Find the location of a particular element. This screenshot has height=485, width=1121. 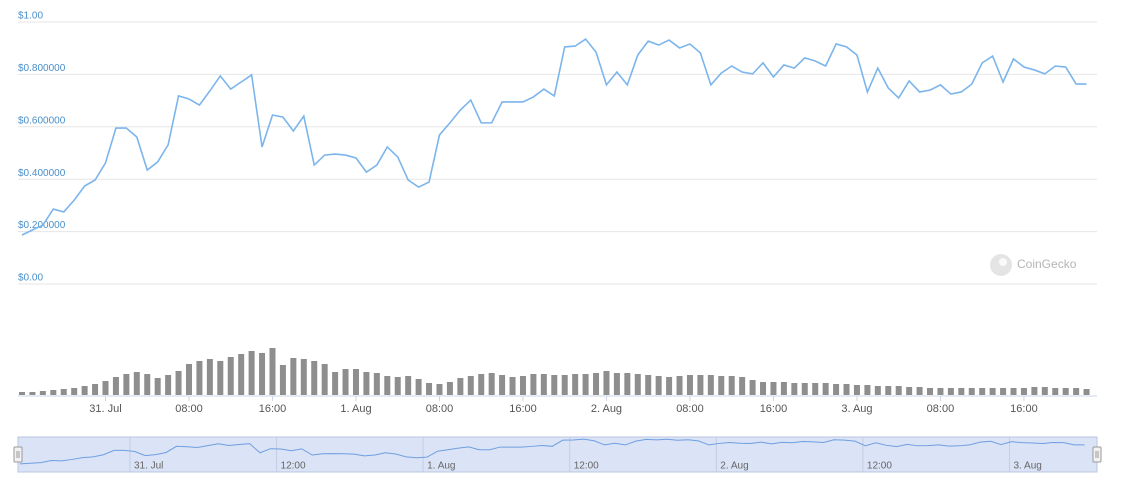

navigator-window is located at coordinates (557, 454).